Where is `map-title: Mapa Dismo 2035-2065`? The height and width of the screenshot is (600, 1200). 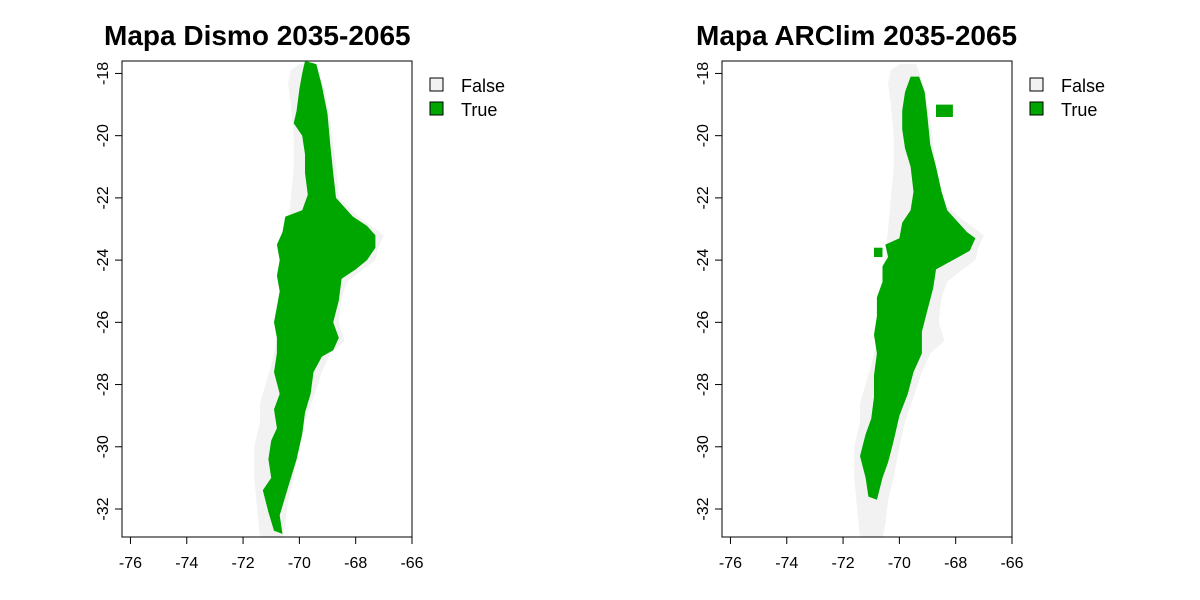
map-title: Mapa Dismo 2035-2065 is located at coordinates (257, 35).